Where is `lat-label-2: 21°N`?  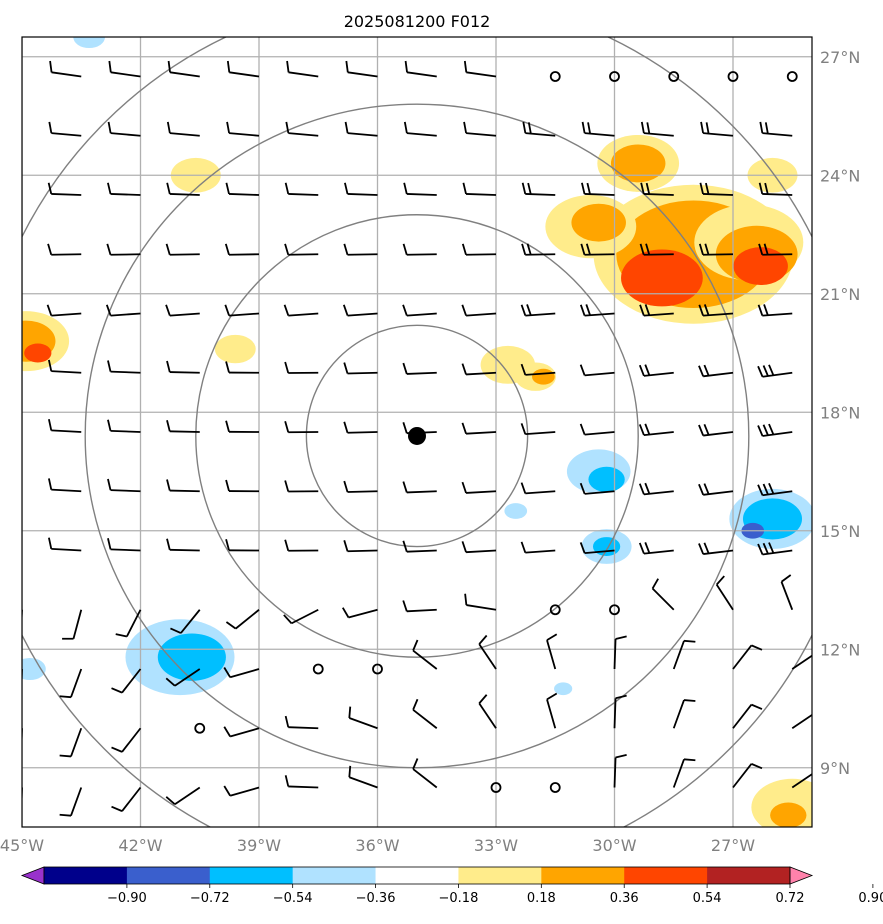
lat-label-2: 21°N is located at coordinates (840, 294).